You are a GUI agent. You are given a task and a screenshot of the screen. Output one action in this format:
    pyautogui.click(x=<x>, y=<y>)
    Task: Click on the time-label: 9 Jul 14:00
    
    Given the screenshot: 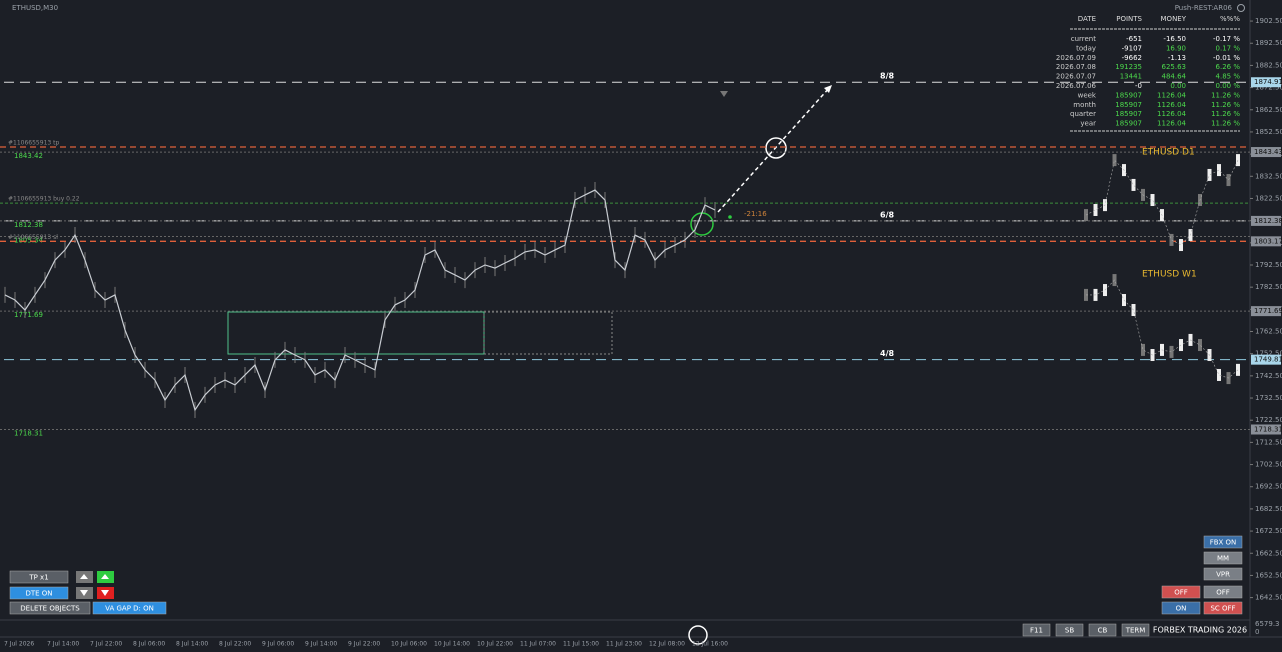 What is the action you would take?
    pyautogui.click(x=321, y=644)
    